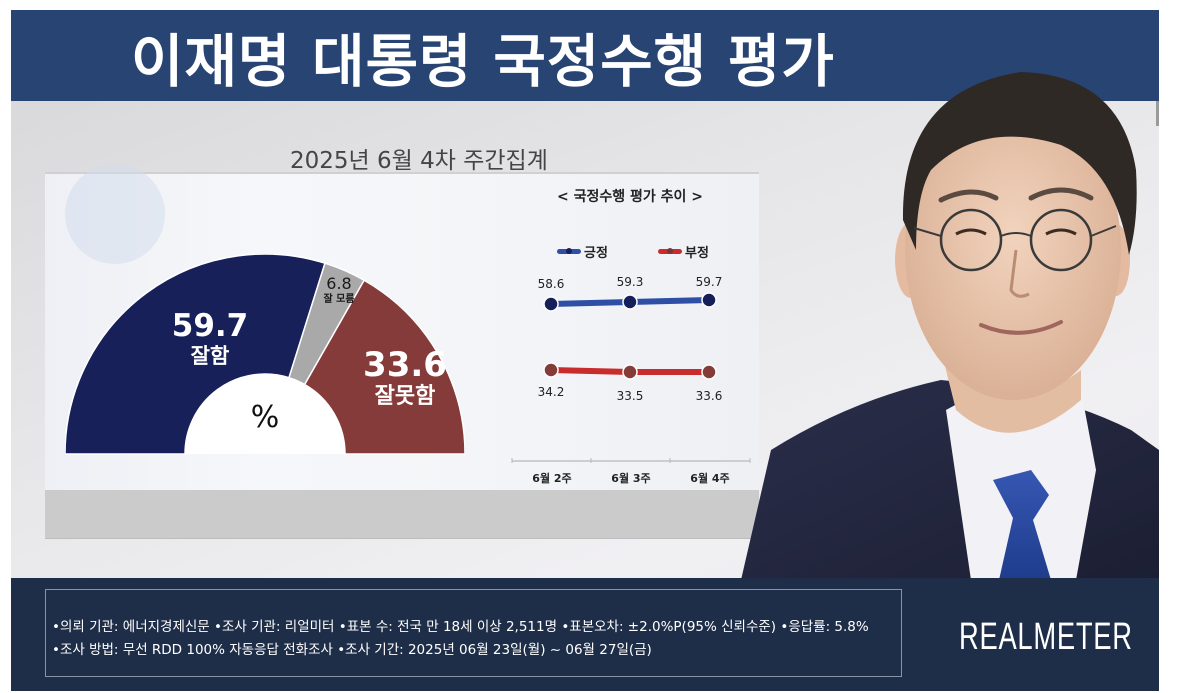  I want to click on dont-know-label: 6.8 잘 모름, so click(339, 290).